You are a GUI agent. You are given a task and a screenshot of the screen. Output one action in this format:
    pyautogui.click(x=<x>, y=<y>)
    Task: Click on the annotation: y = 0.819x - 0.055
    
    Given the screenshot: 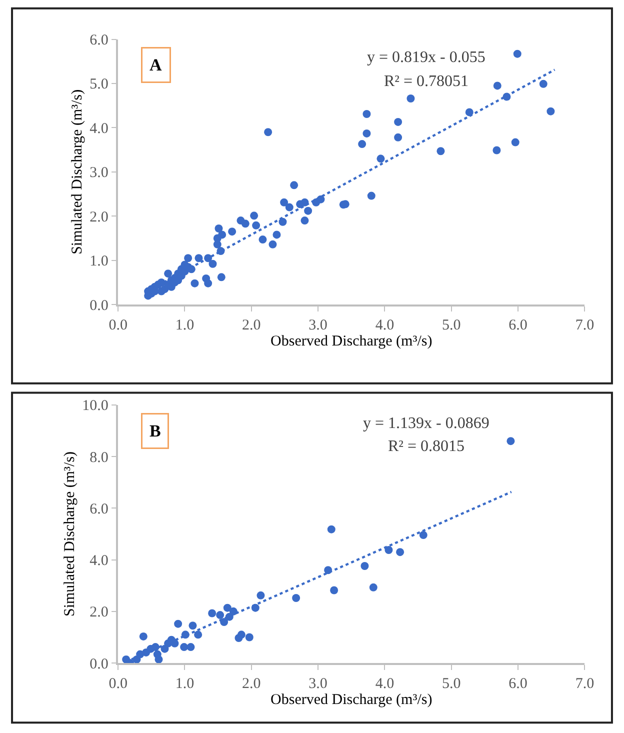 What is the action you would take?
    pyautogui.click(x=426, y=57)
    